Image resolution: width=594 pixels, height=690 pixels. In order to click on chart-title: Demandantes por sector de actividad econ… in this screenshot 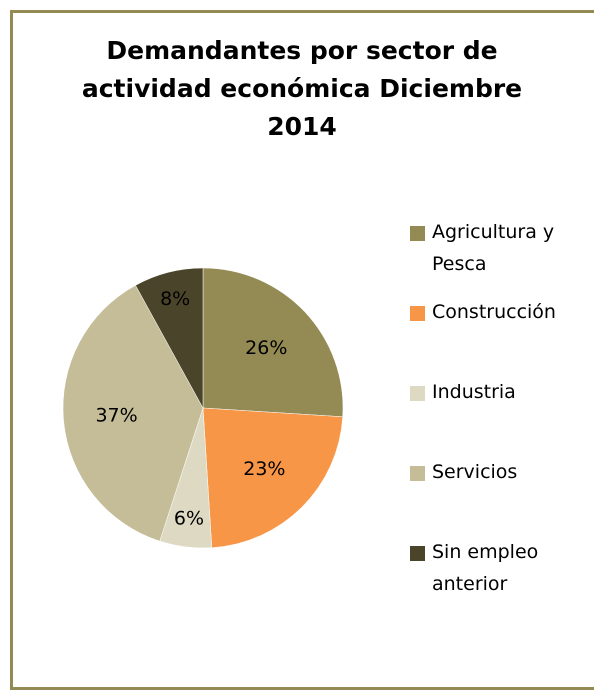, I will do `click(302, 88)`.